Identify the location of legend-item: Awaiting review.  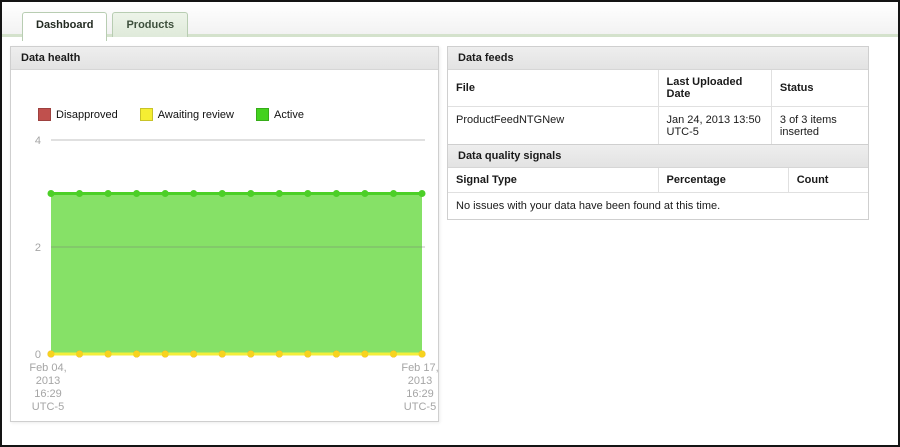
(186, 114).